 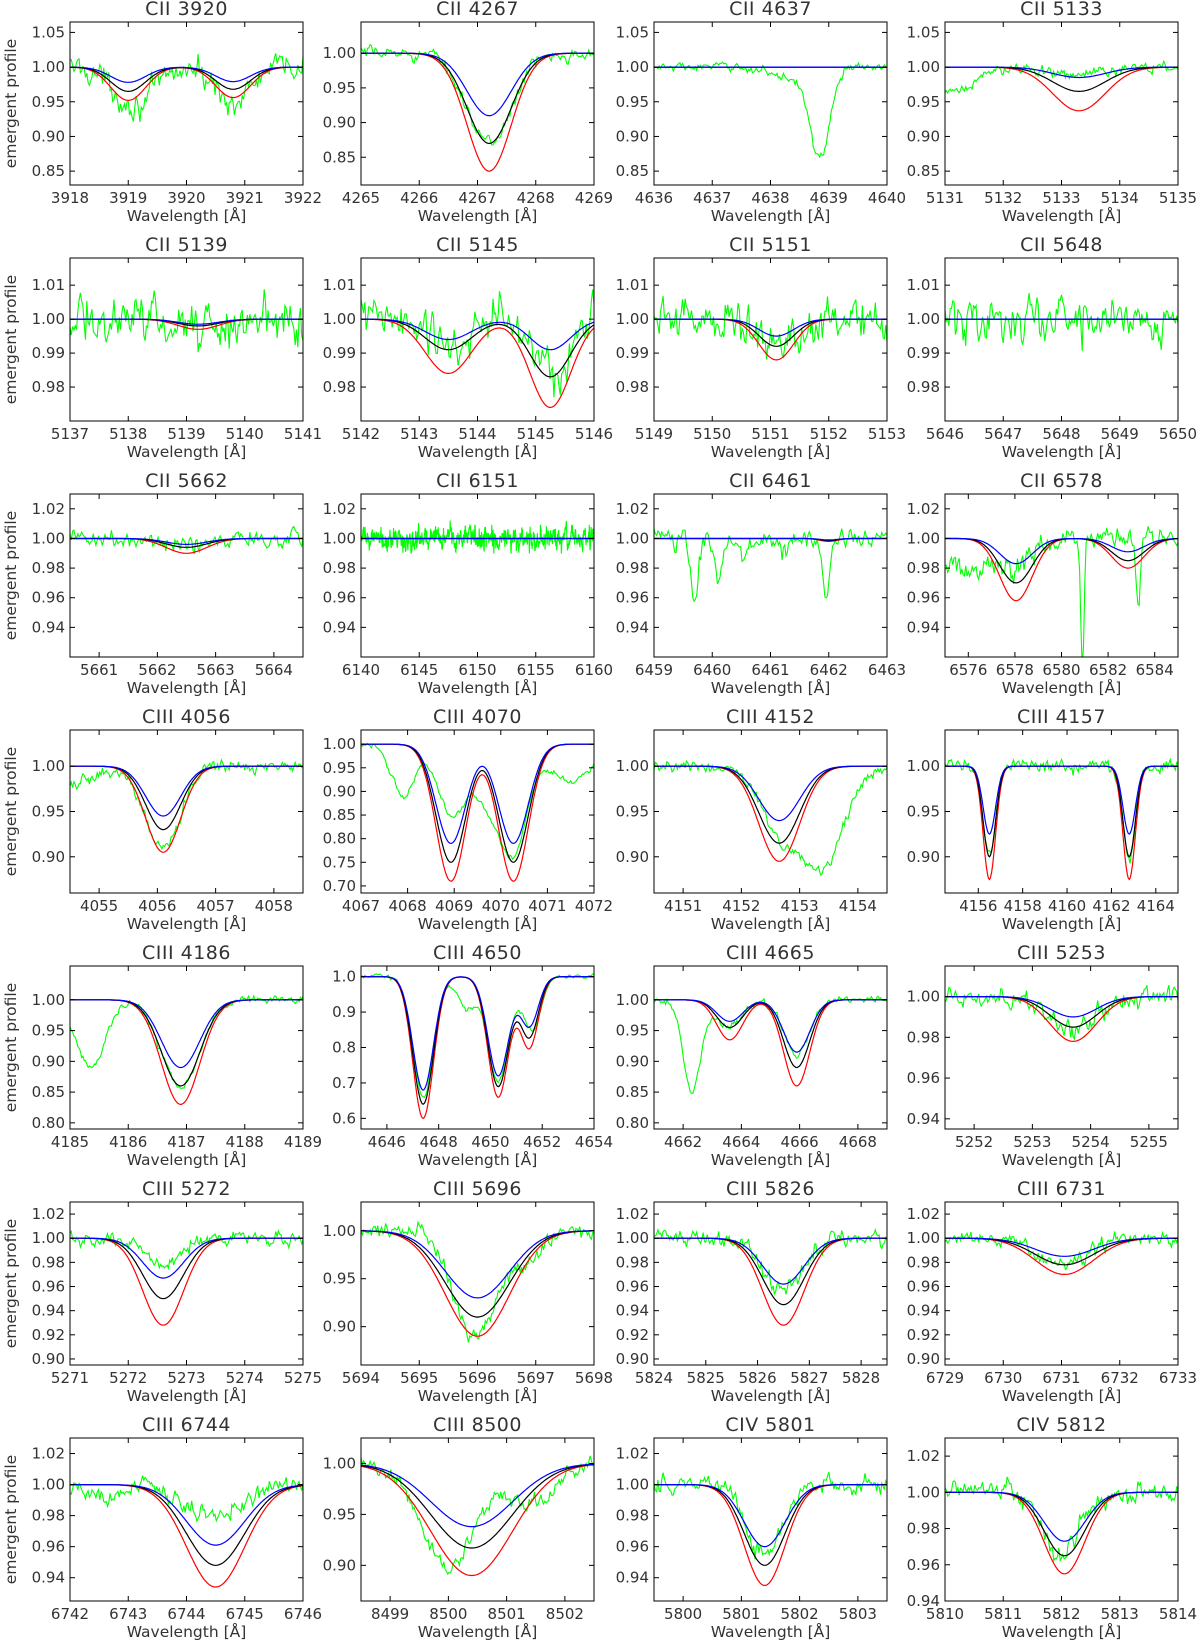 What do you see at coordinates (339, 886) in the screenshot?
I see `y-tick-label: 0.70` at bounding box center [339, 886].